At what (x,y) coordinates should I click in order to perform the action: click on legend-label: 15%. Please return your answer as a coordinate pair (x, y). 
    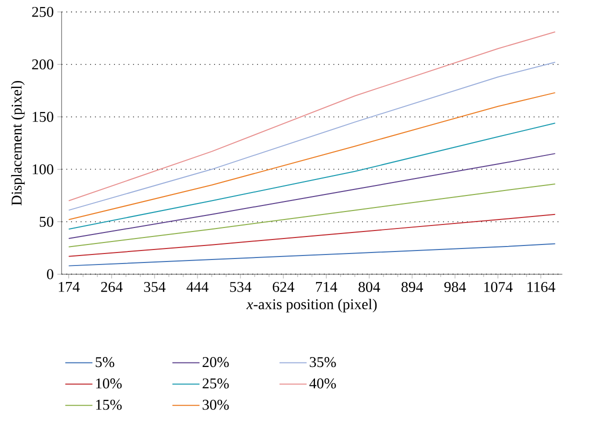
    Looking at the image, I should click on (109, 405).